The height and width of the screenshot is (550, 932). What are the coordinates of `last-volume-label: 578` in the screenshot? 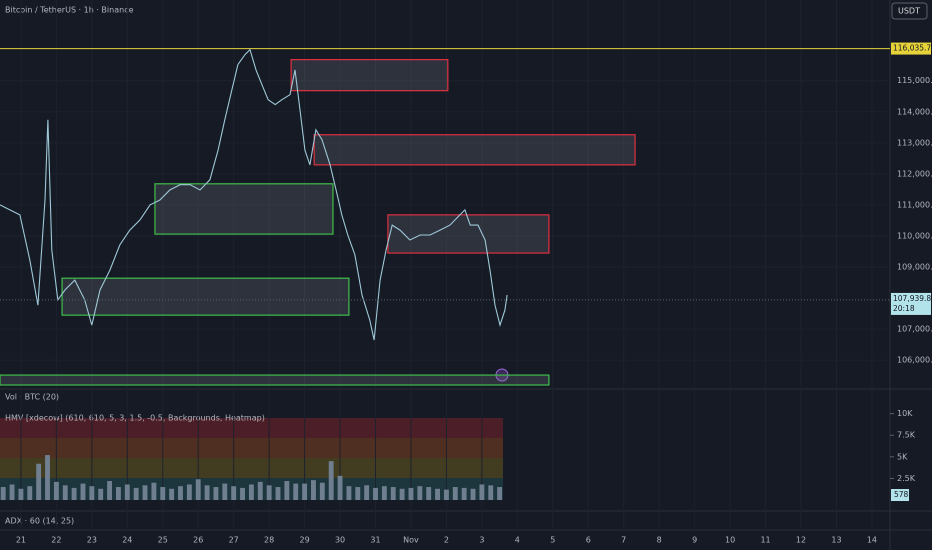 It's located at (901, 494).